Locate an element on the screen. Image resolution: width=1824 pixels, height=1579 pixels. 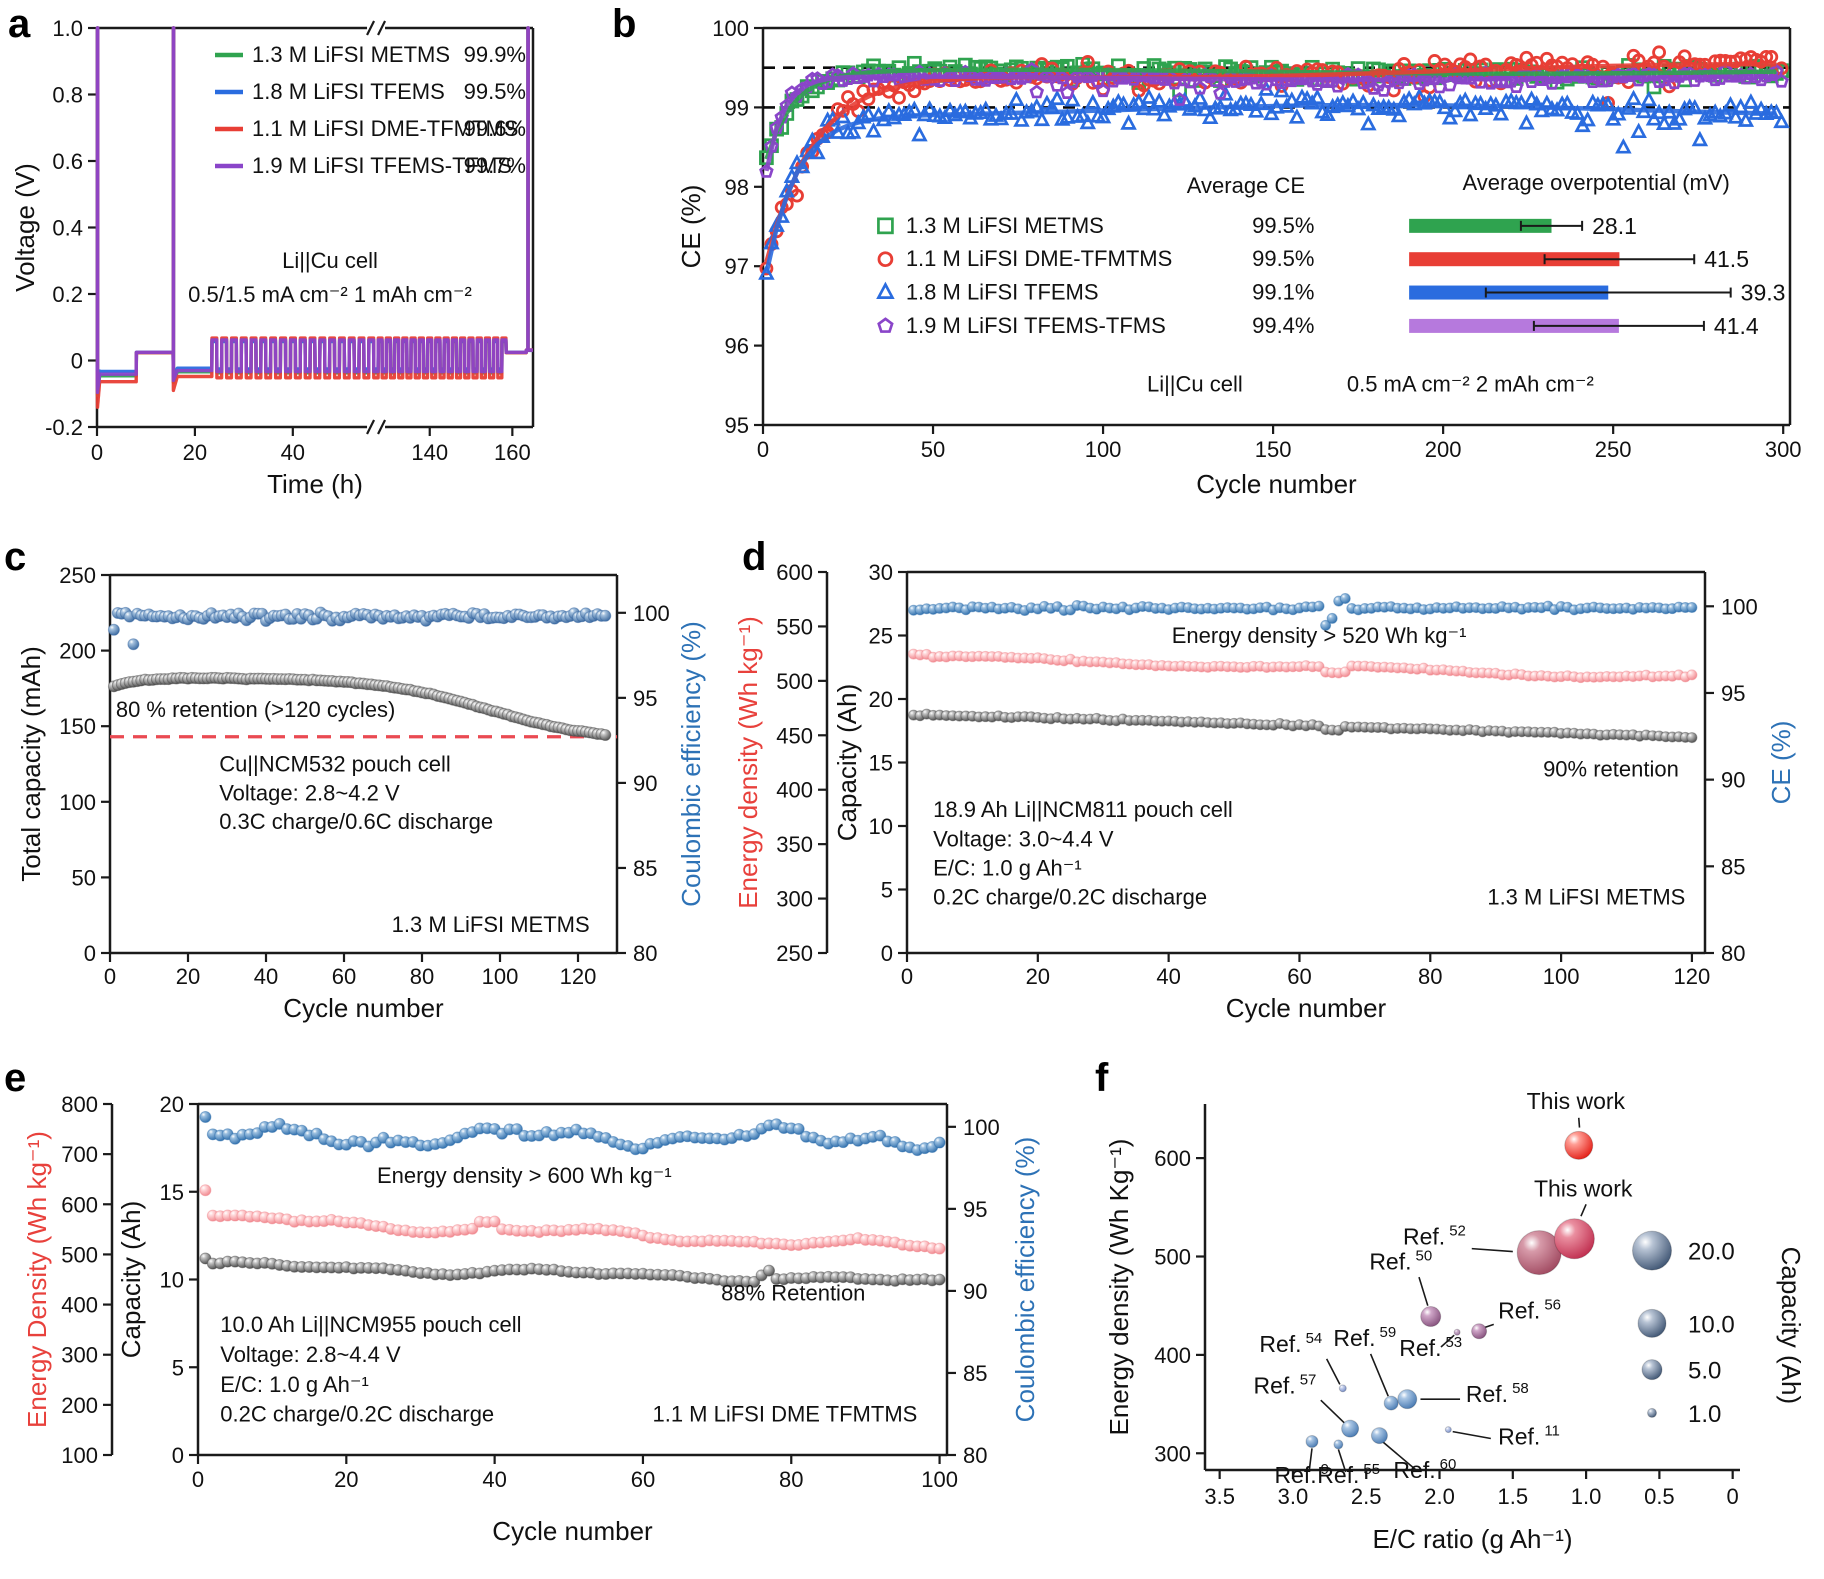
x-tick-label: 0 is located at coordinates (97, 452).